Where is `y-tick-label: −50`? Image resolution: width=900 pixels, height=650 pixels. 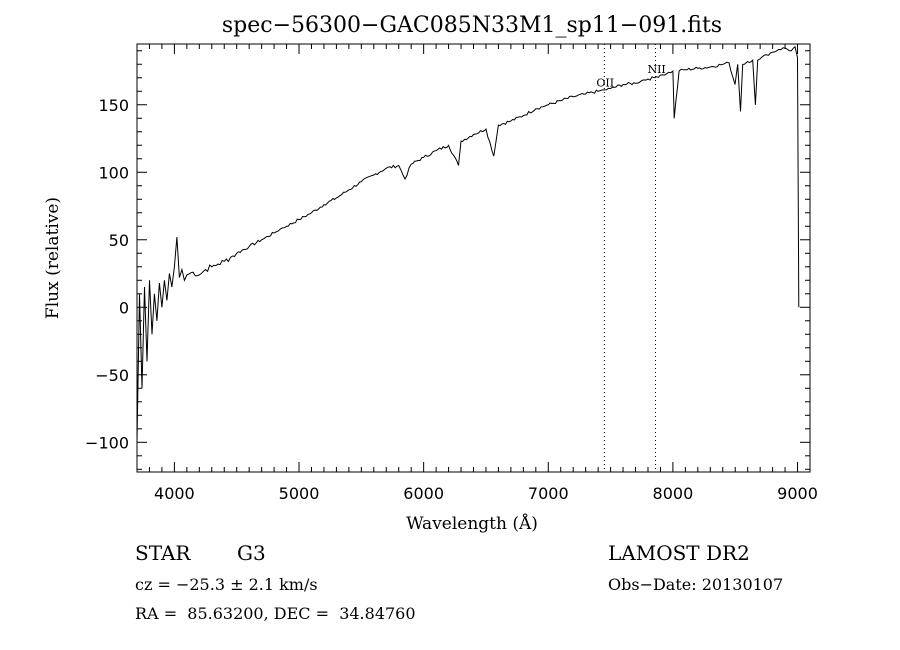
y-tick-label: −50 is located at coordinates (112, 375).